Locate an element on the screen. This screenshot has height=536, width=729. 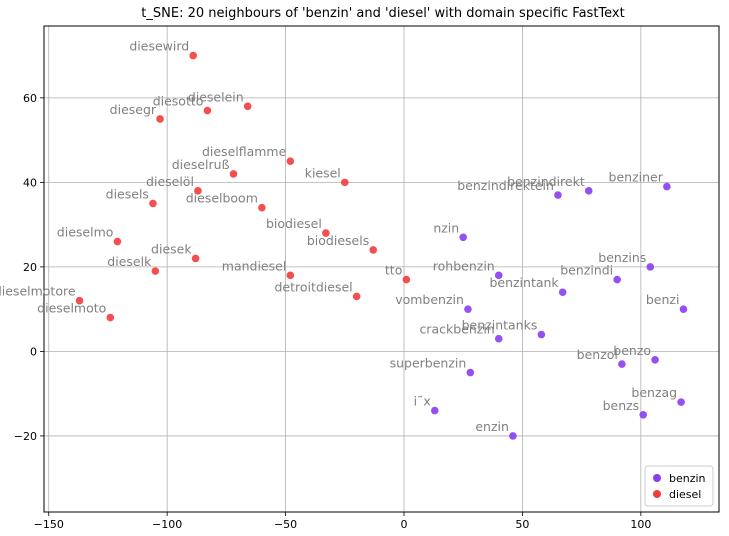
point-label: benzi is located at coordinates (663, 299).